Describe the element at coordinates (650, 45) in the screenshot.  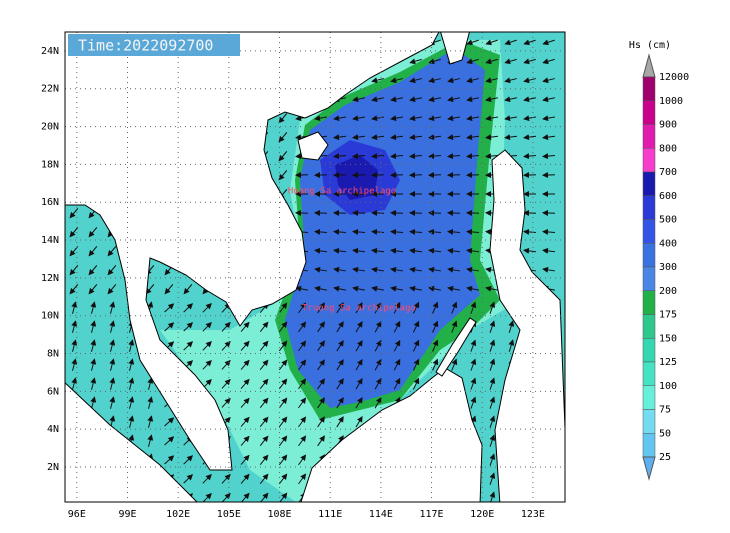
I see `legend-title: Hs (cm)` at that location.